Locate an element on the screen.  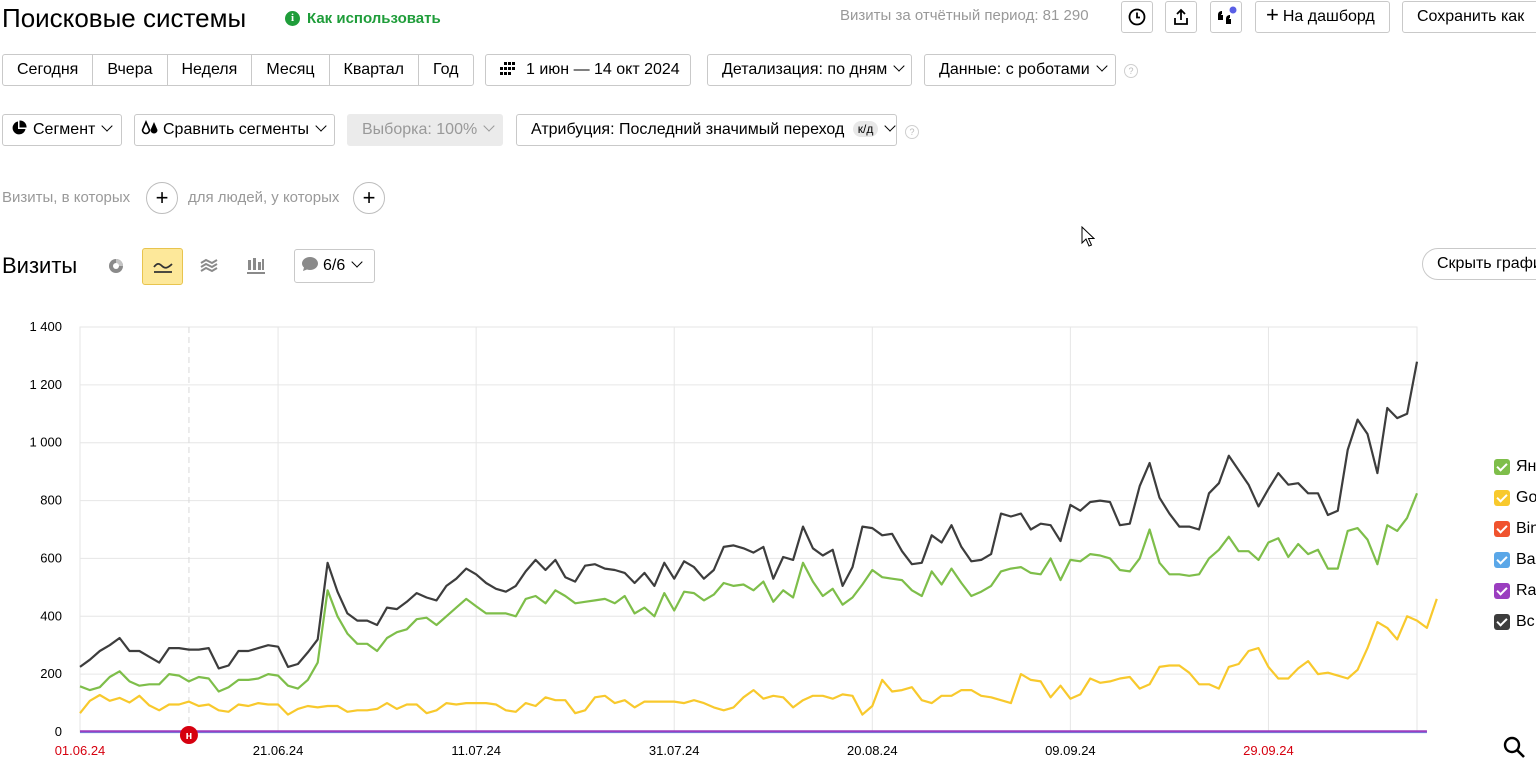
assistant-button is located at coordinates (1226, 17).